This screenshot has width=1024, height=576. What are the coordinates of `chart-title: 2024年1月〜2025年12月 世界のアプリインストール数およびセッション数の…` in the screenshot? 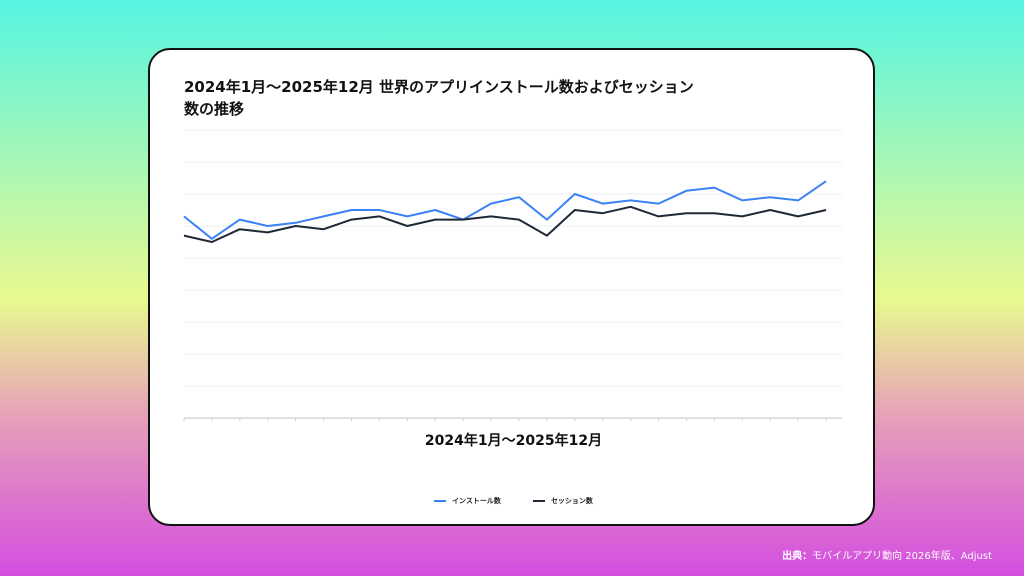 It's located at (439, 98).